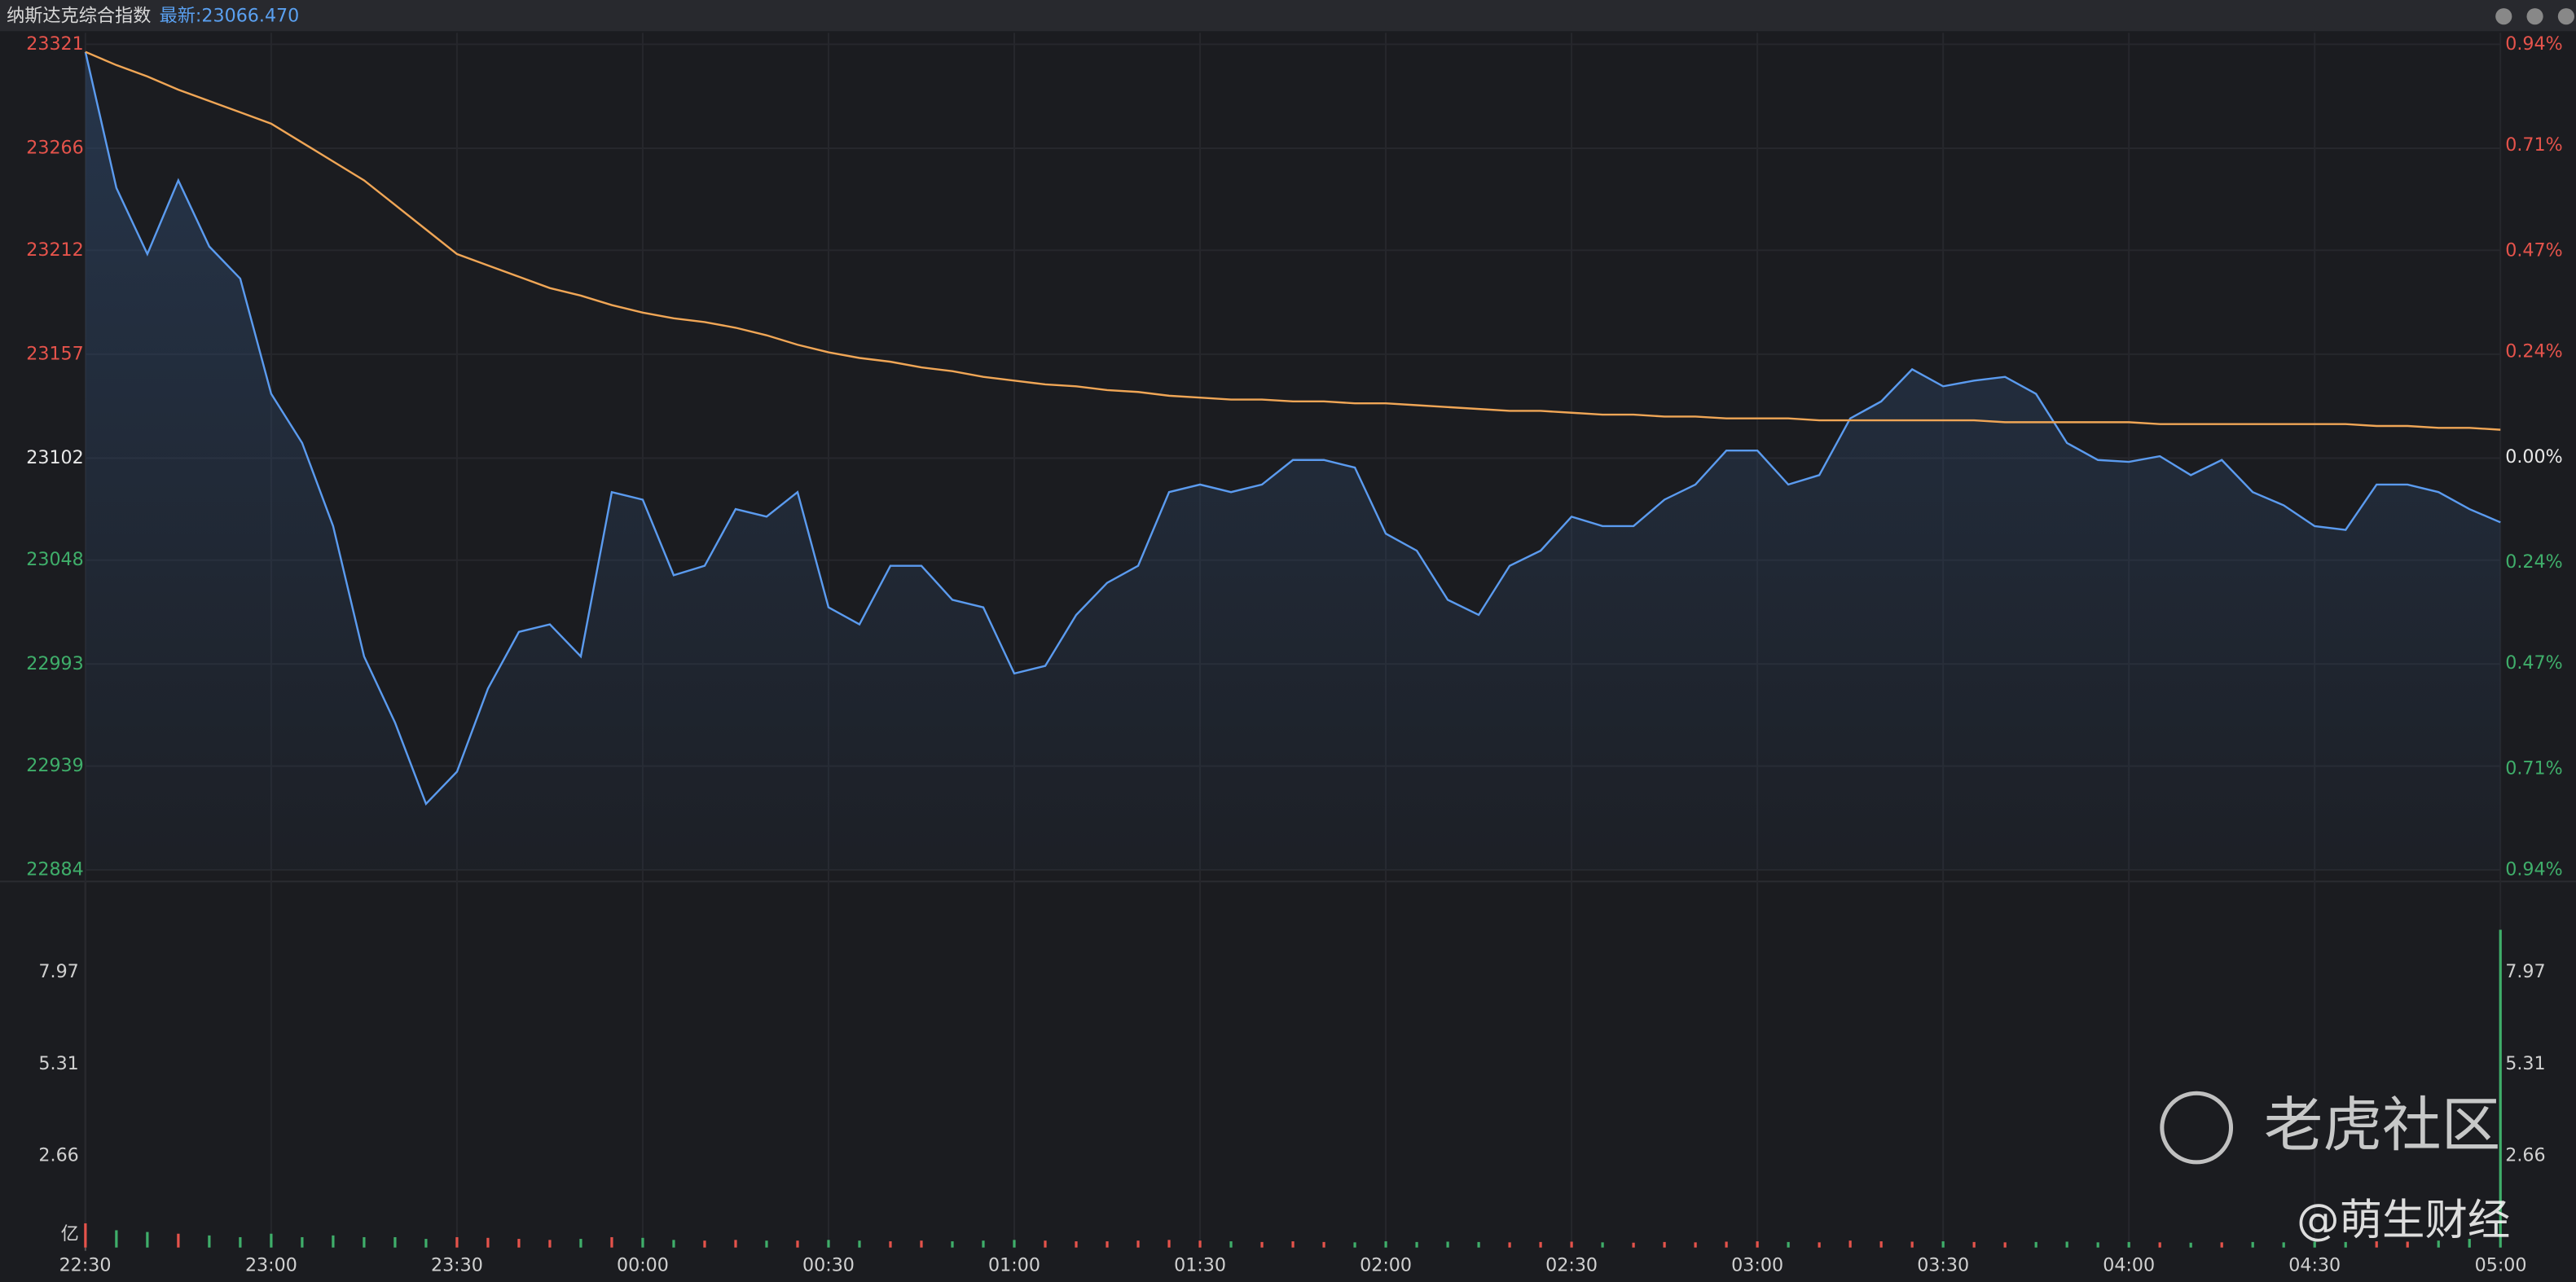  What do you see at coordinates (230, 16) in the screenshot?
I see `latest-price: 最新:23066.470` at bounding box center [230, 16].